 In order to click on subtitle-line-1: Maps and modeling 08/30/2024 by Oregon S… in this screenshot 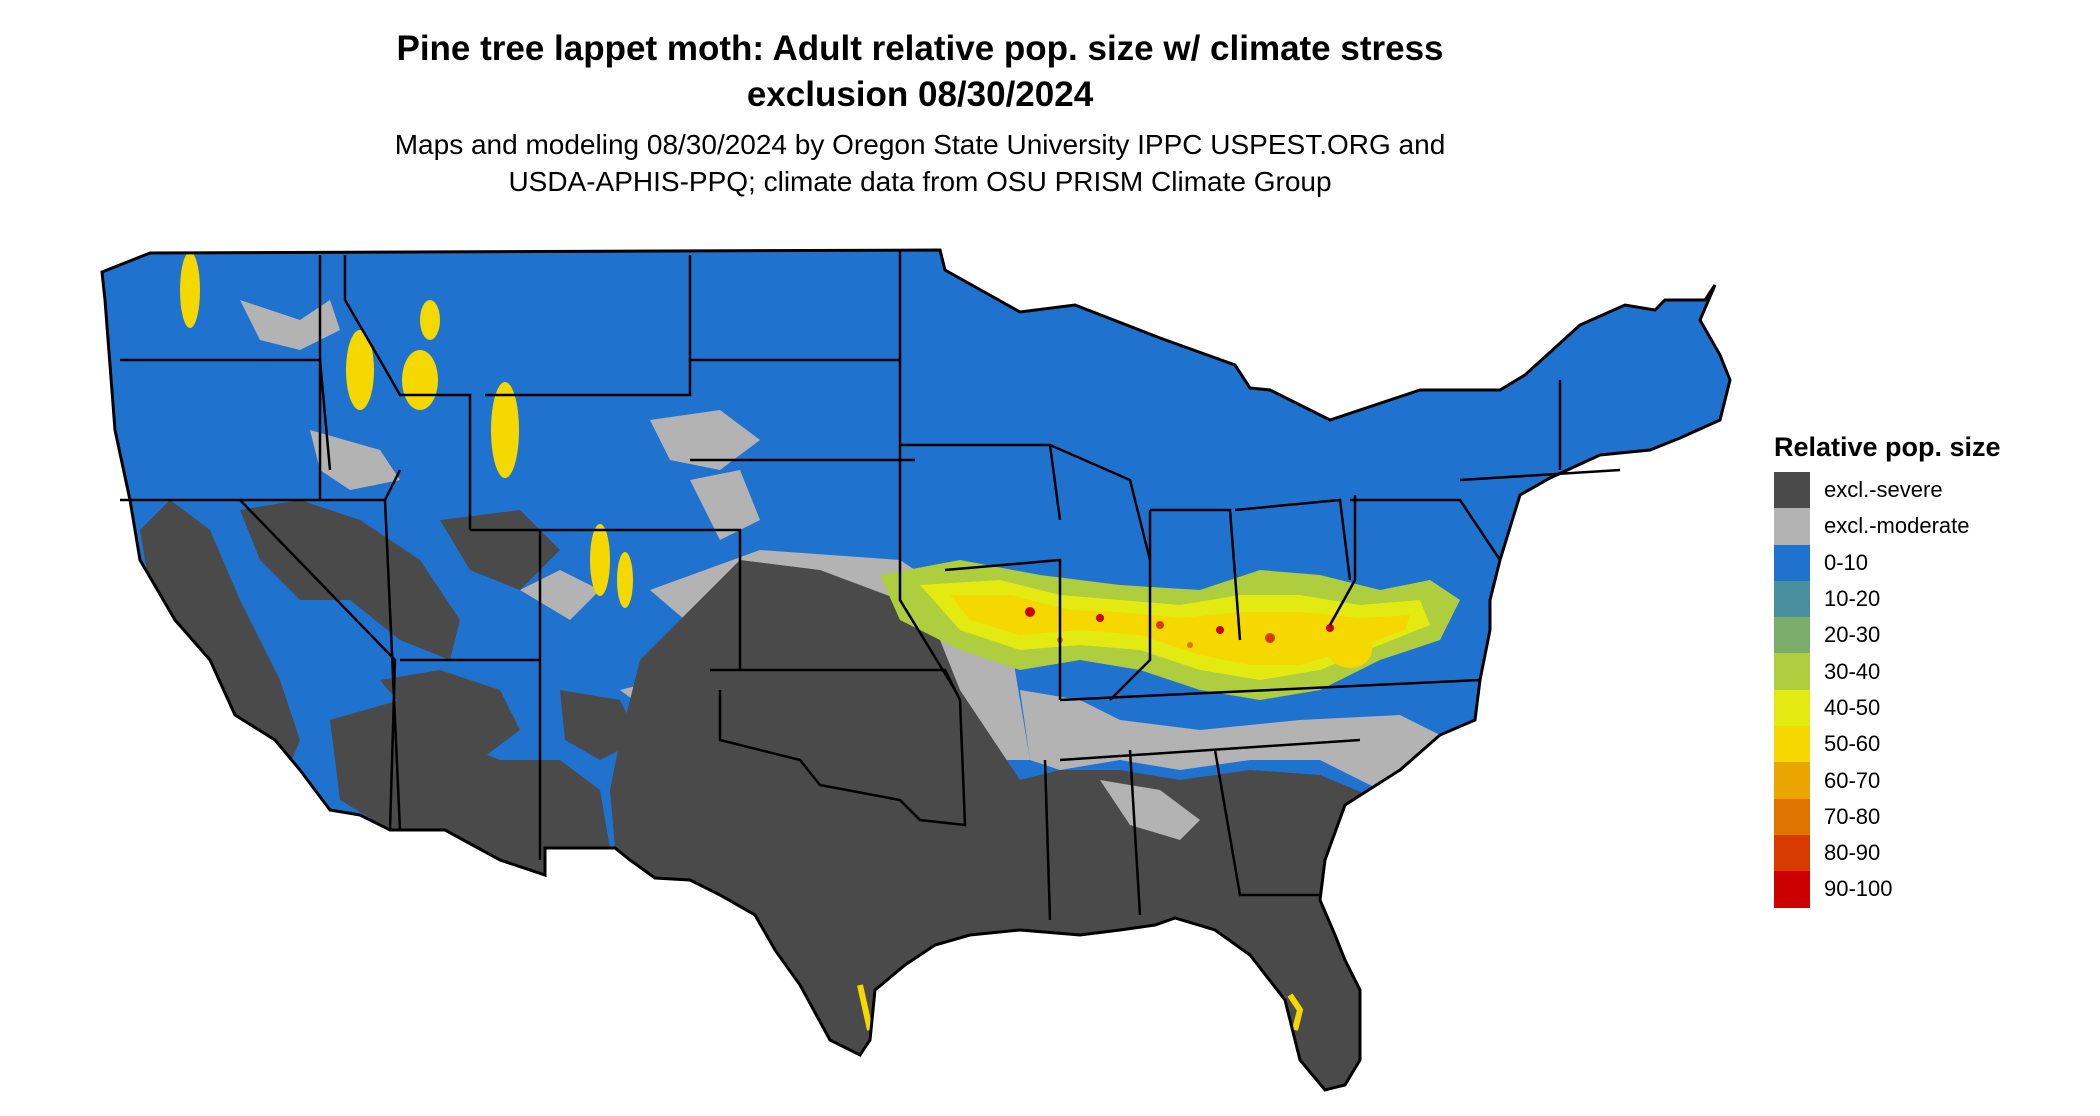, I will do `click(920, 144)`.